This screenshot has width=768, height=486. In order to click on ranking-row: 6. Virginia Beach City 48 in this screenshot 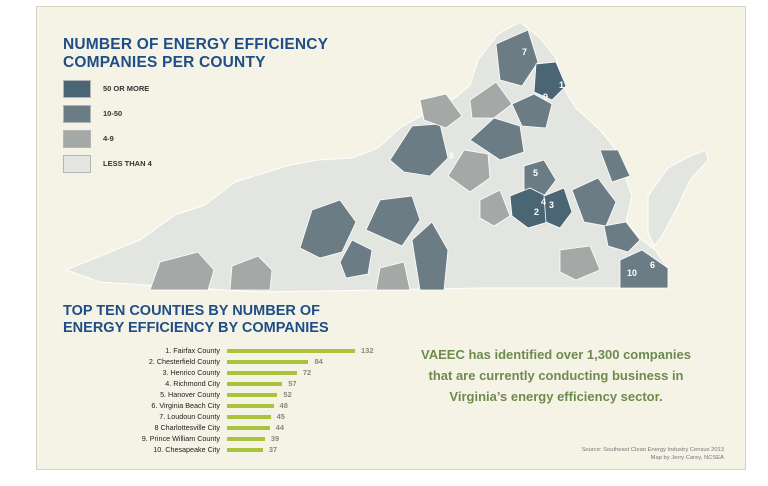, I will do `click(213, 406)`.